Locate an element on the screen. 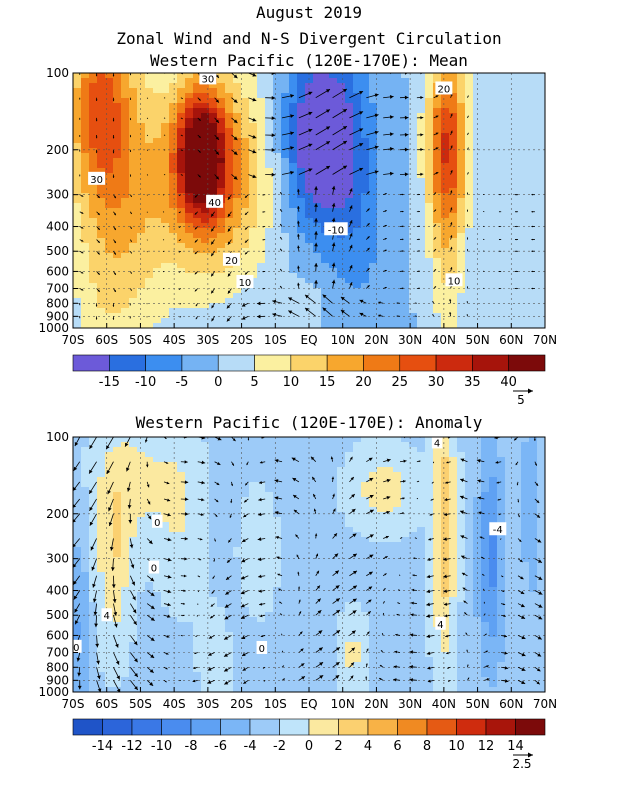 The width and height of the screenshot is (618, 800). x-tick-label: 10N is located at coordinates (343, 340).